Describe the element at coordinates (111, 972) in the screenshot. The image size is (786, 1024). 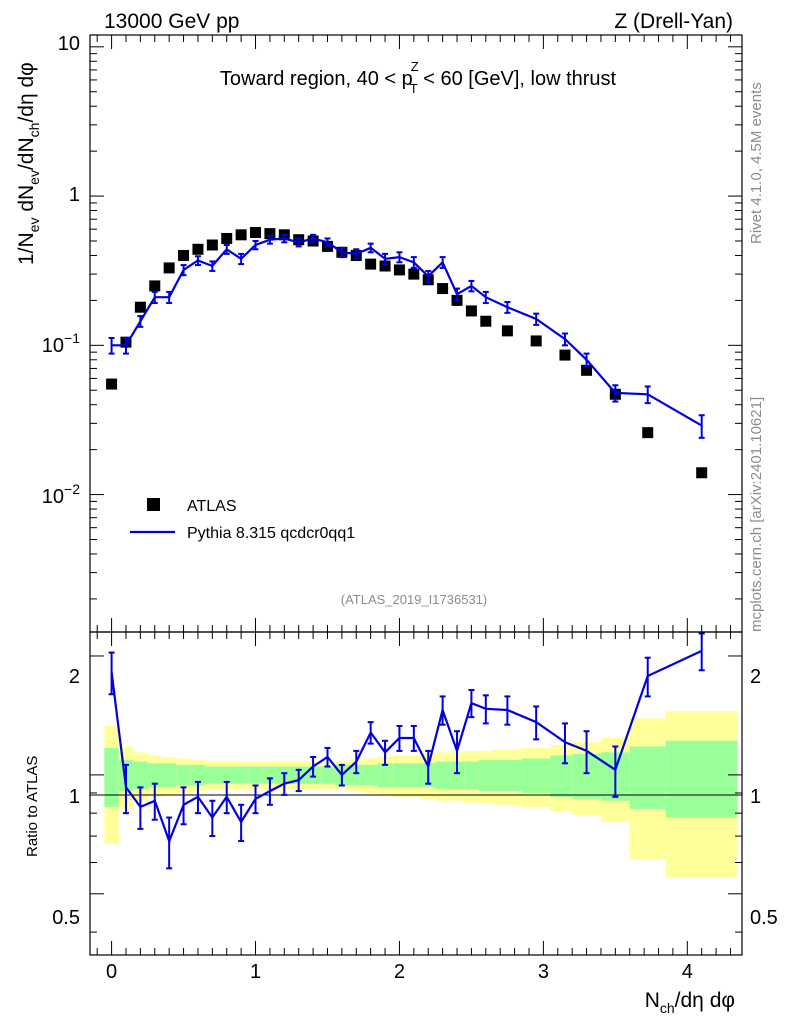
I see `xtick-label-0: 0` at that location.